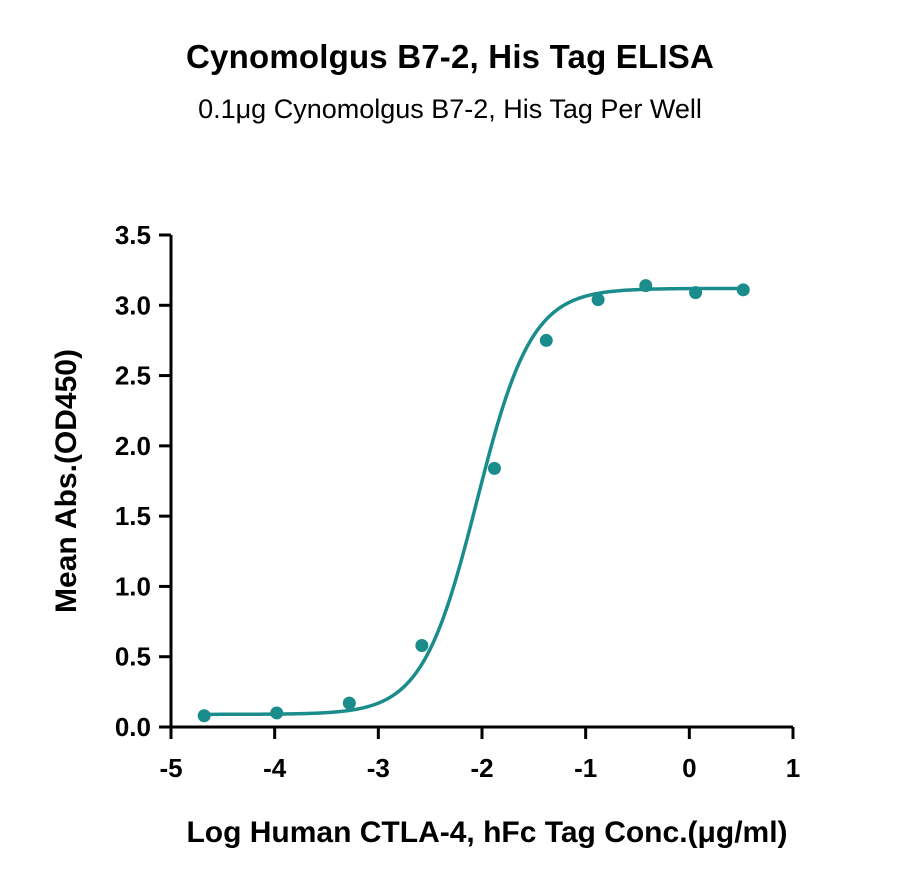 The image size is (900, 888). What do you see at coordinates (133, 305) in the screenshot?
I see `y-tick-label: 3.0` at bounding box center [133, 305].